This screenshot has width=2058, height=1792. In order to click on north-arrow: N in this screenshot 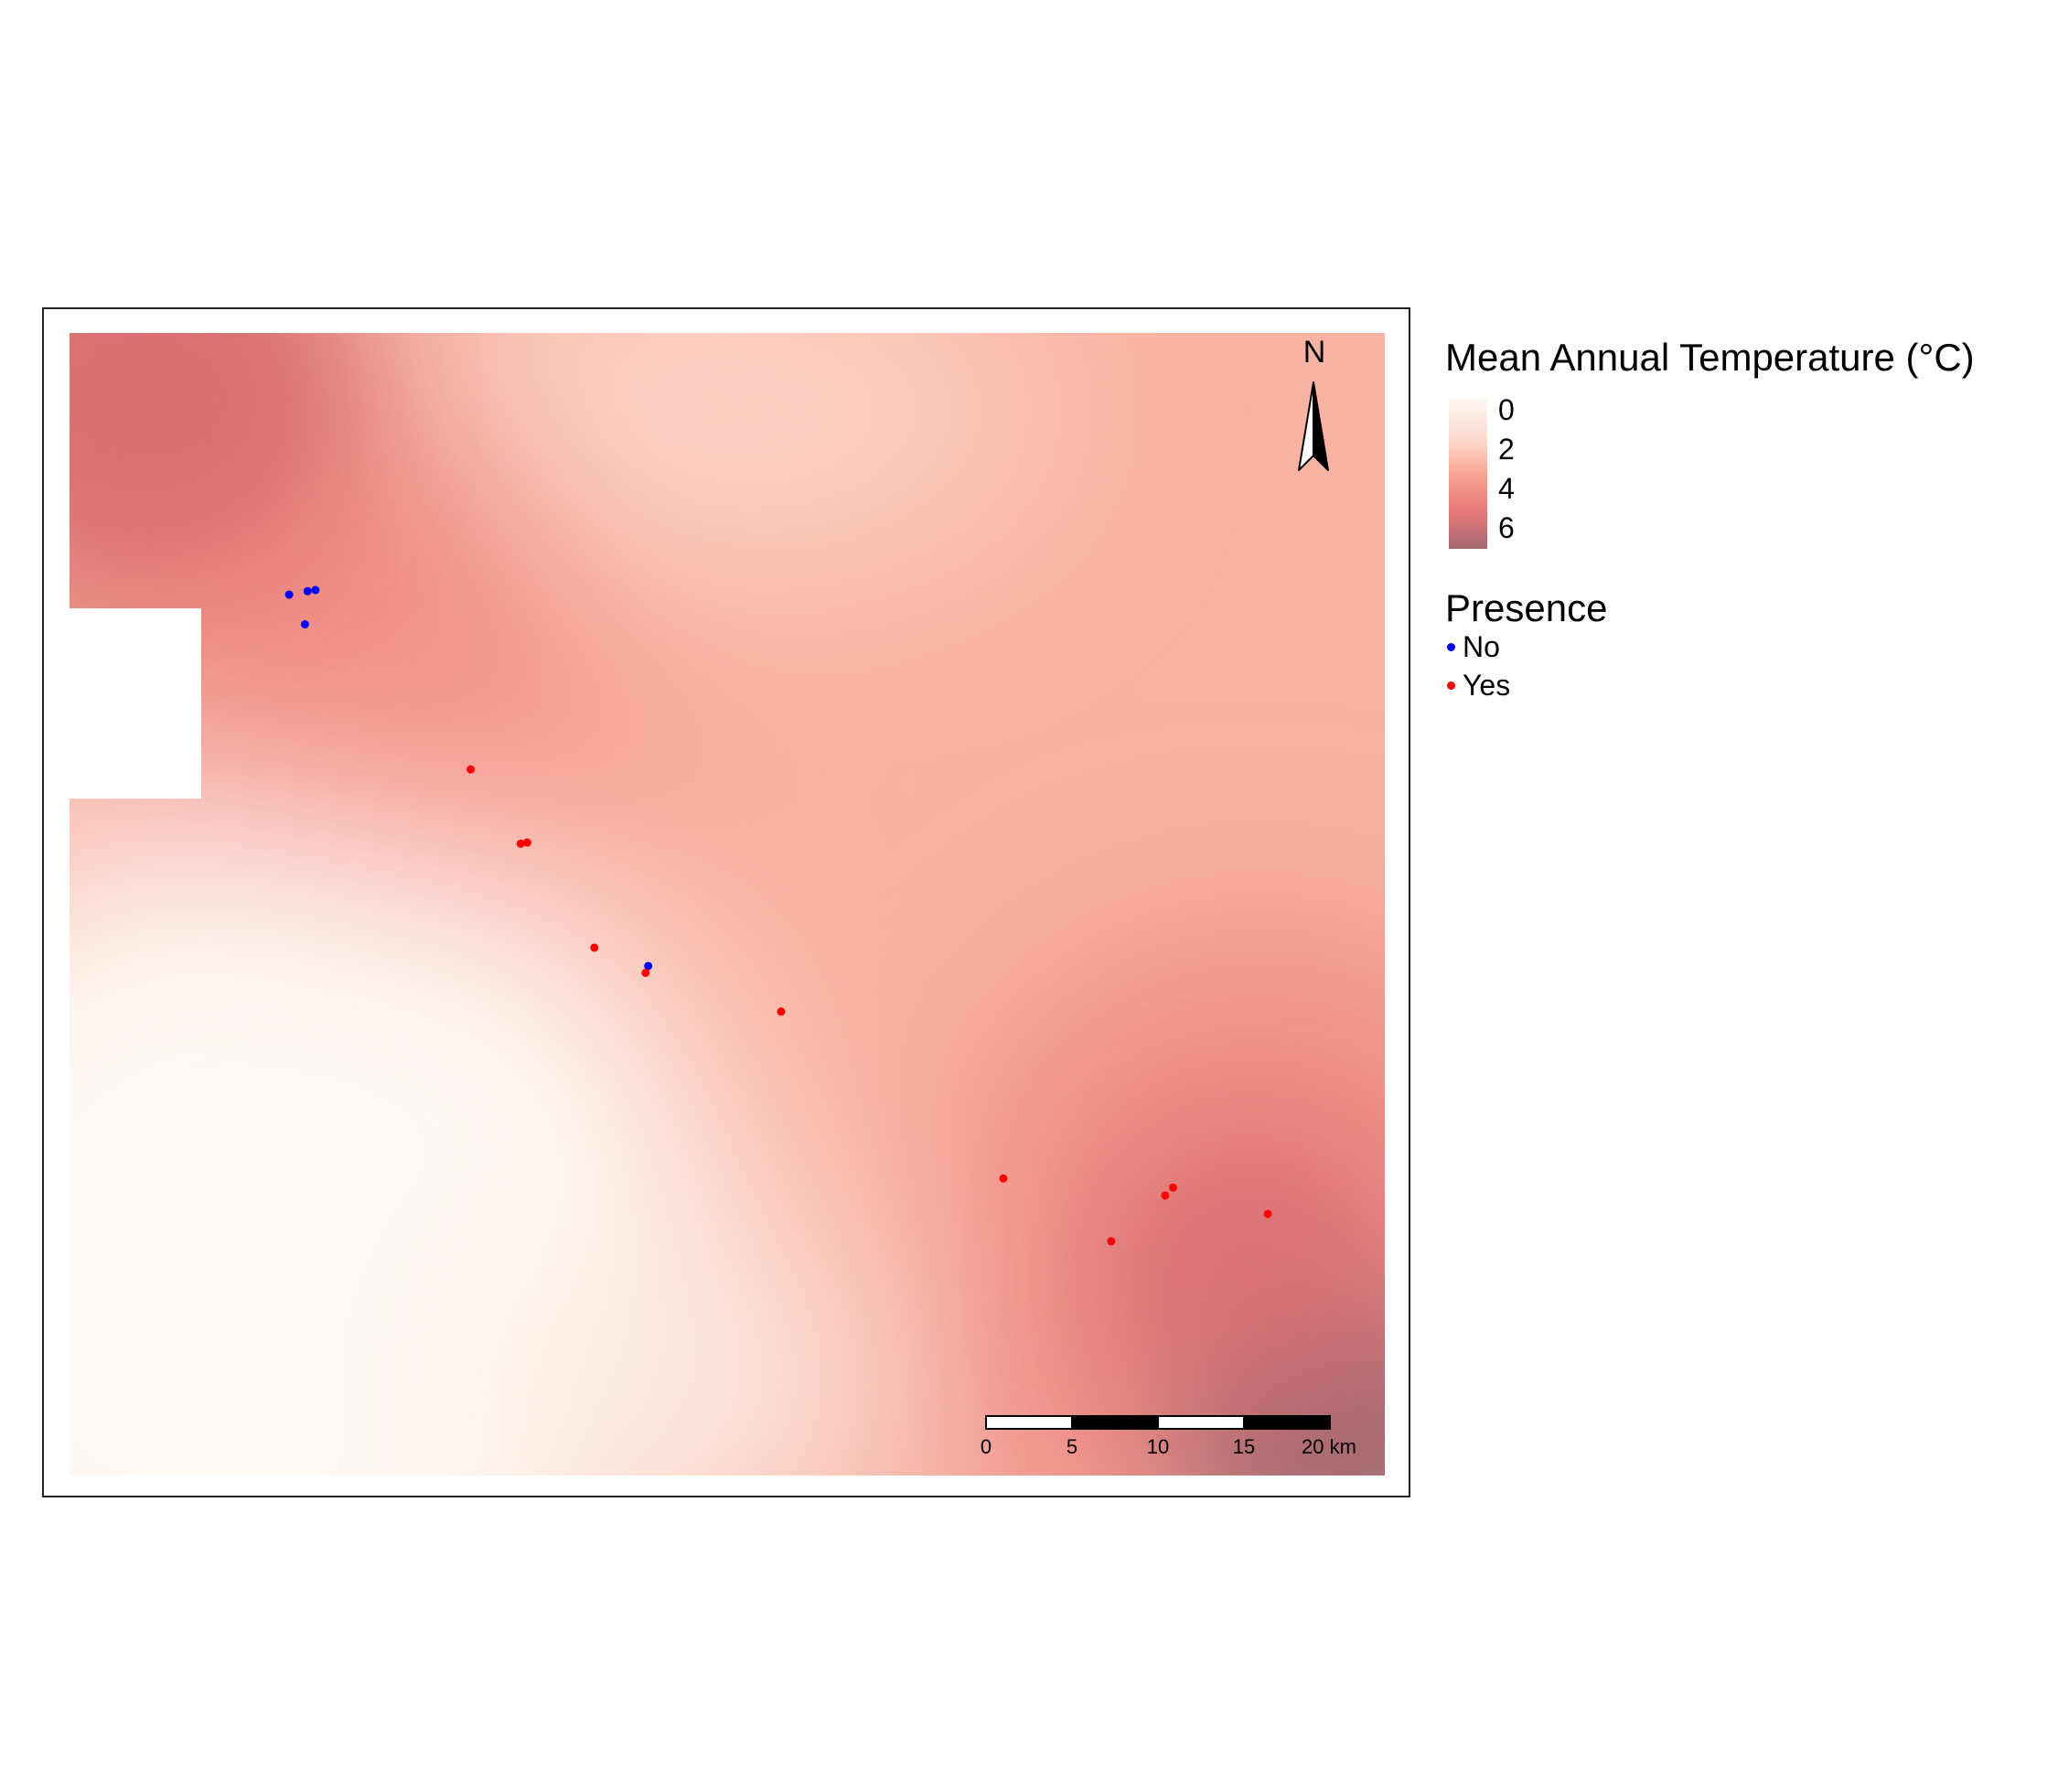, I will do `click(1313, 403)`.